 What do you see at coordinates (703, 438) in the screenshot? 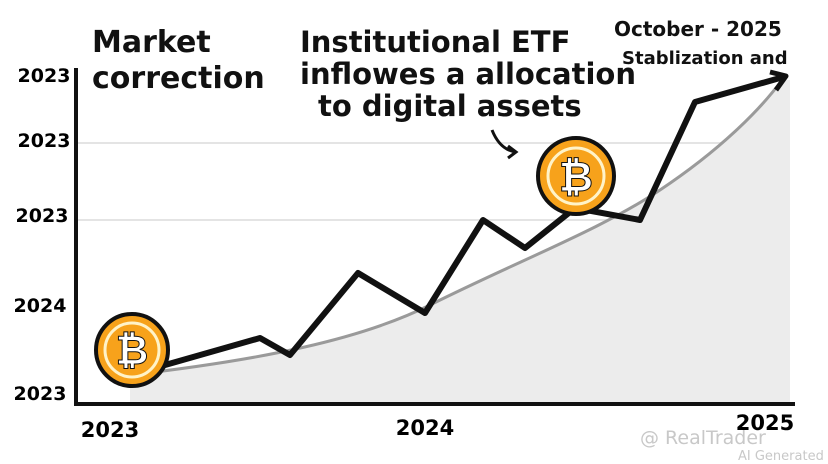
I see `watermark: @ RealTrader` at bounding box center [703, 438].